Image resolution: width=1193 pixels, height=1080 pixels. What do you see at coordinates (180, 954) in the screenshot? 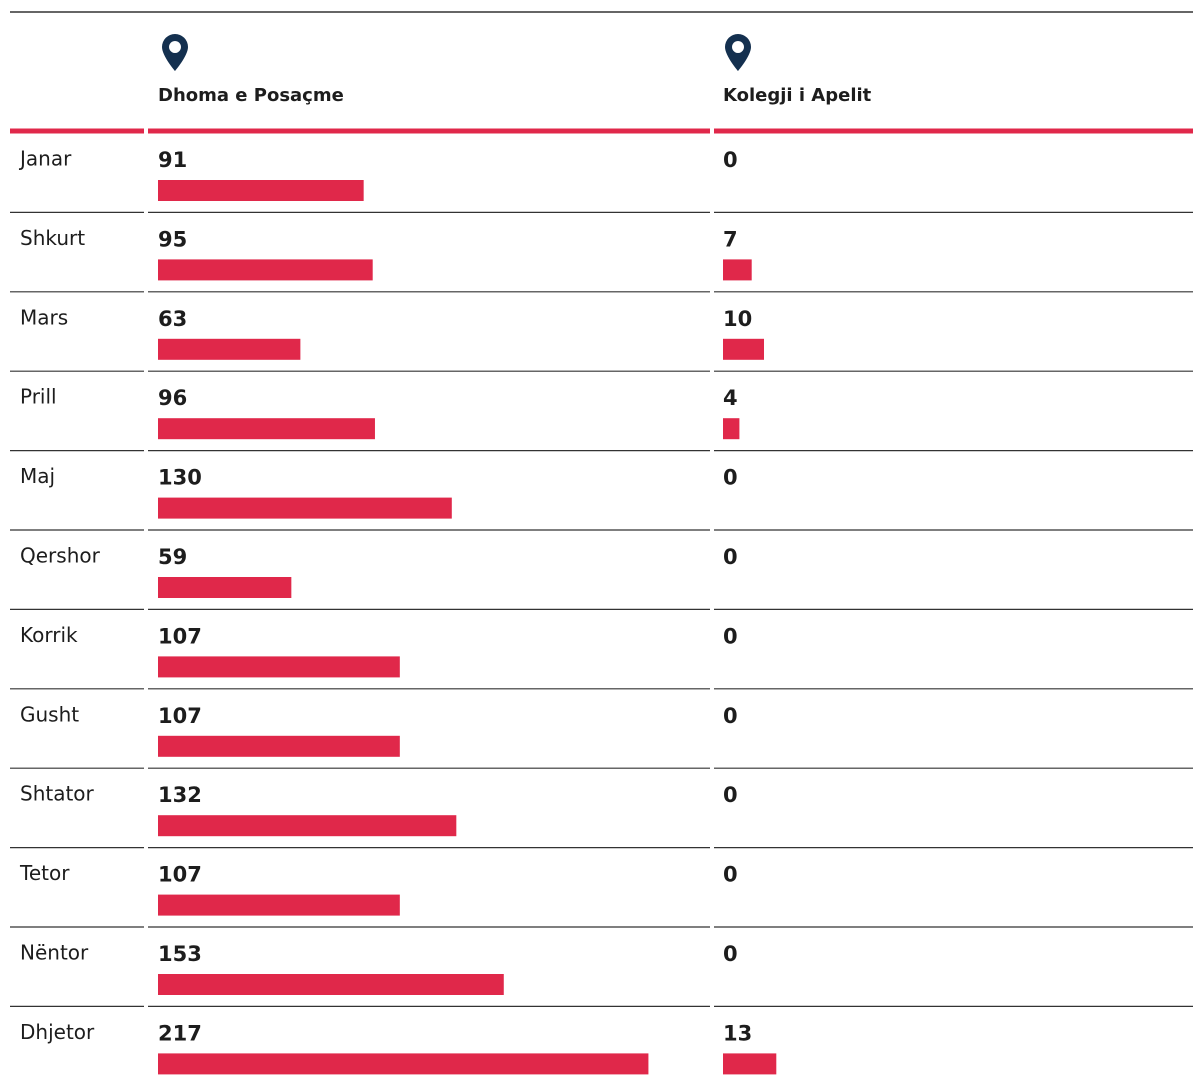
I see `value-label: 153` at bounding box center [180, 954].